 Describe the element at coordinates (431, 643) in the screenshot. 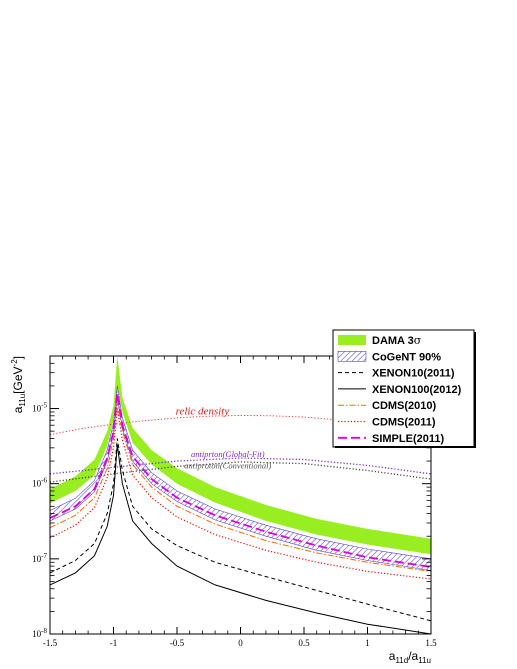

I see `x-tick-label: 1.5` at that location.